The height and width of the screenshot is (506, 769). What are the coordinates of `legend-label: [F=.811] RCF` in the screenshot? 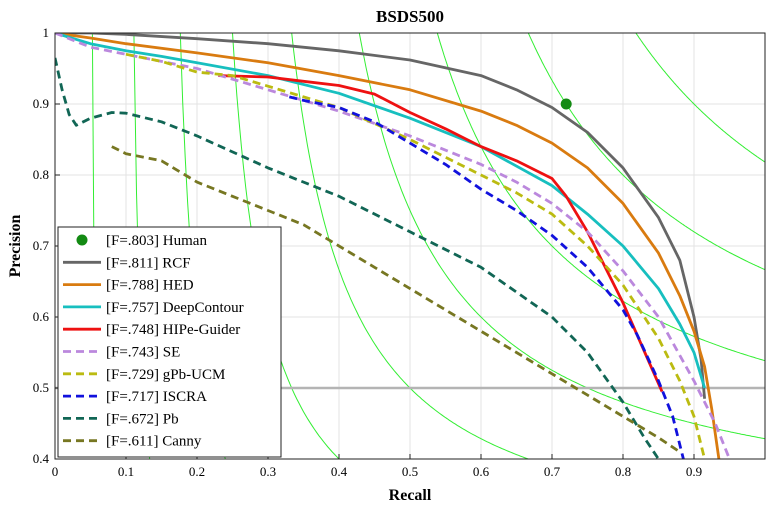 It's located at (148, 263).